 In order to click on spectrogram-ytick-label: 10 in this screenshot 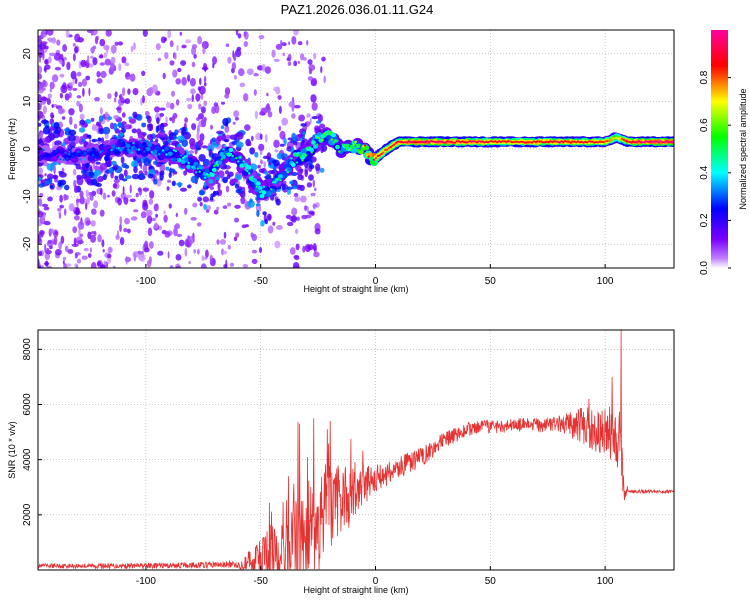, I will do `click(27, 101)`.